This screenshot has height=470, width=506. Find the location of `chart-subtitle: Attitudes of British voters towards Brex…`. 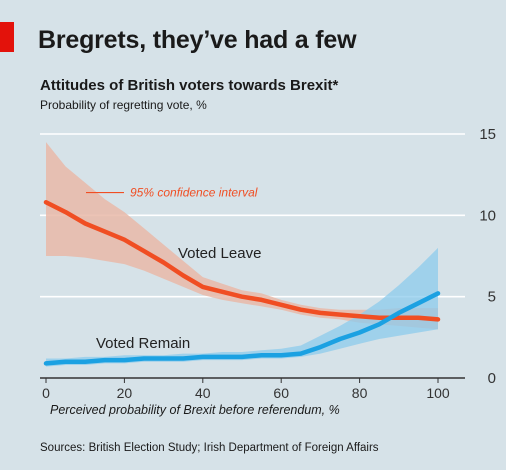

chart-subtitle: Attitudes of British voters towards Brex… is located at coordinates (189, 85).